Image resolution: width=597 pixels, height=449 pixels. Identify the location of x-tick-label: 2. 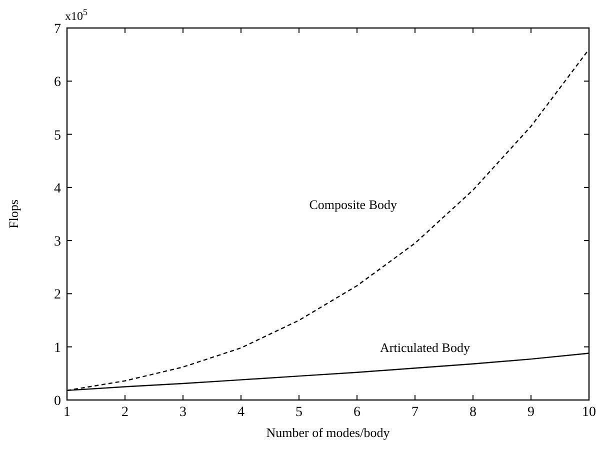
(125, 412).